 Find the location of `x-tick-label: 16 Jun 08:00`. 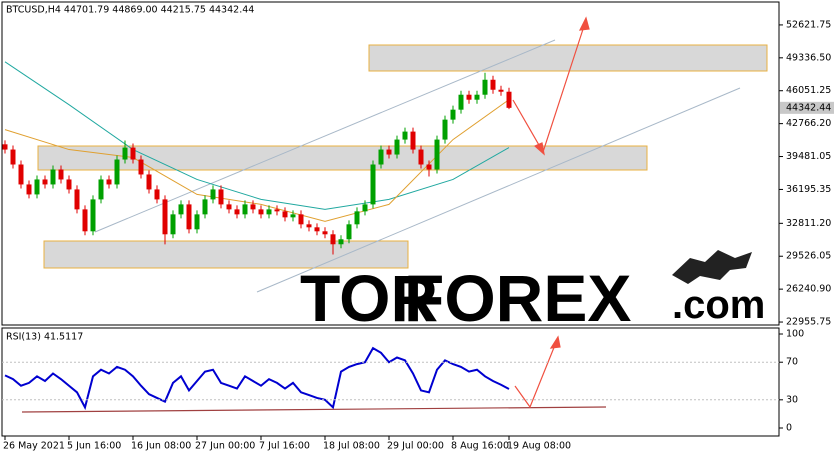

x-tick-label: 16 Jun 08:00 is located at coordinates (161, 446).